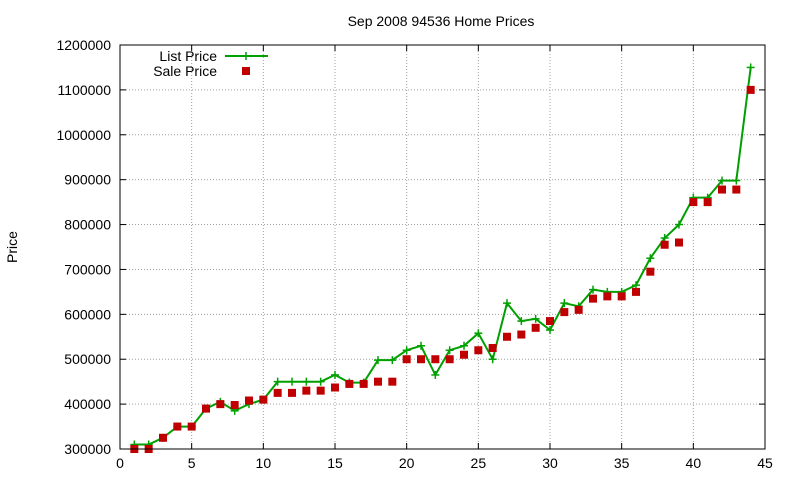 The image size is (800, 485). What do you see at coordinates (622, 463) in the screenshot?
I see `x-tick-label: 35` at bounding box center [622, 463].